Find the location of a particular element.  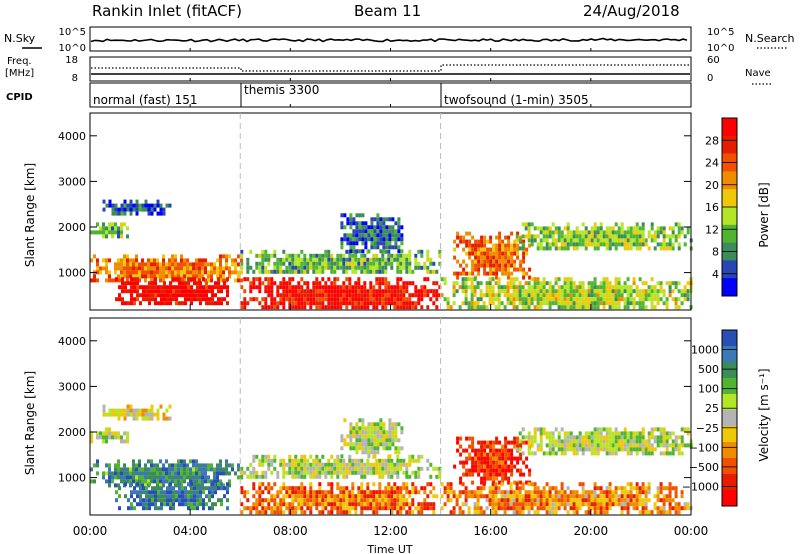

nsky-tick-low: 10^0 is located at coordinates (72, 48).